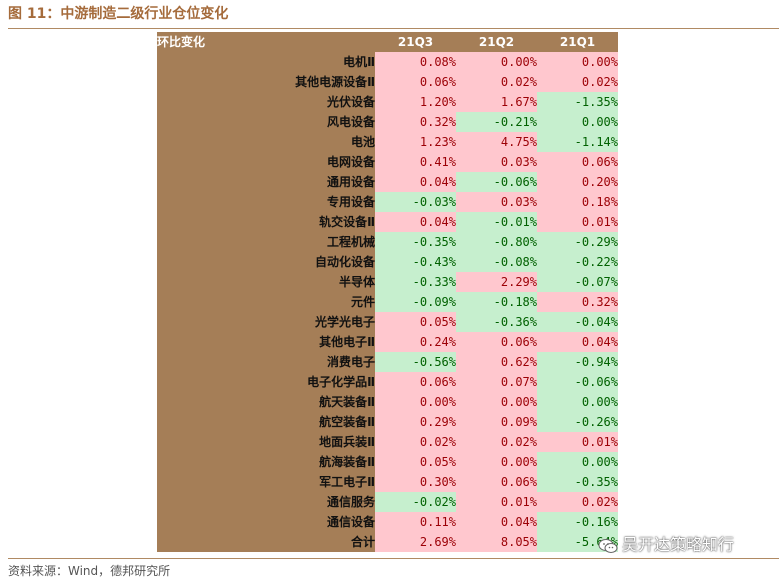 Image resolution: width=781 pixels, height=582 pixels. I want to click on bottom-rule, so click(393, 558).